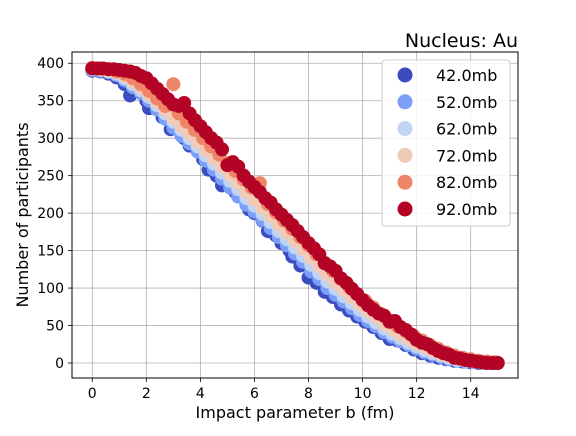  I want to click on legend-label: 72.0mb, so click(466, 155).